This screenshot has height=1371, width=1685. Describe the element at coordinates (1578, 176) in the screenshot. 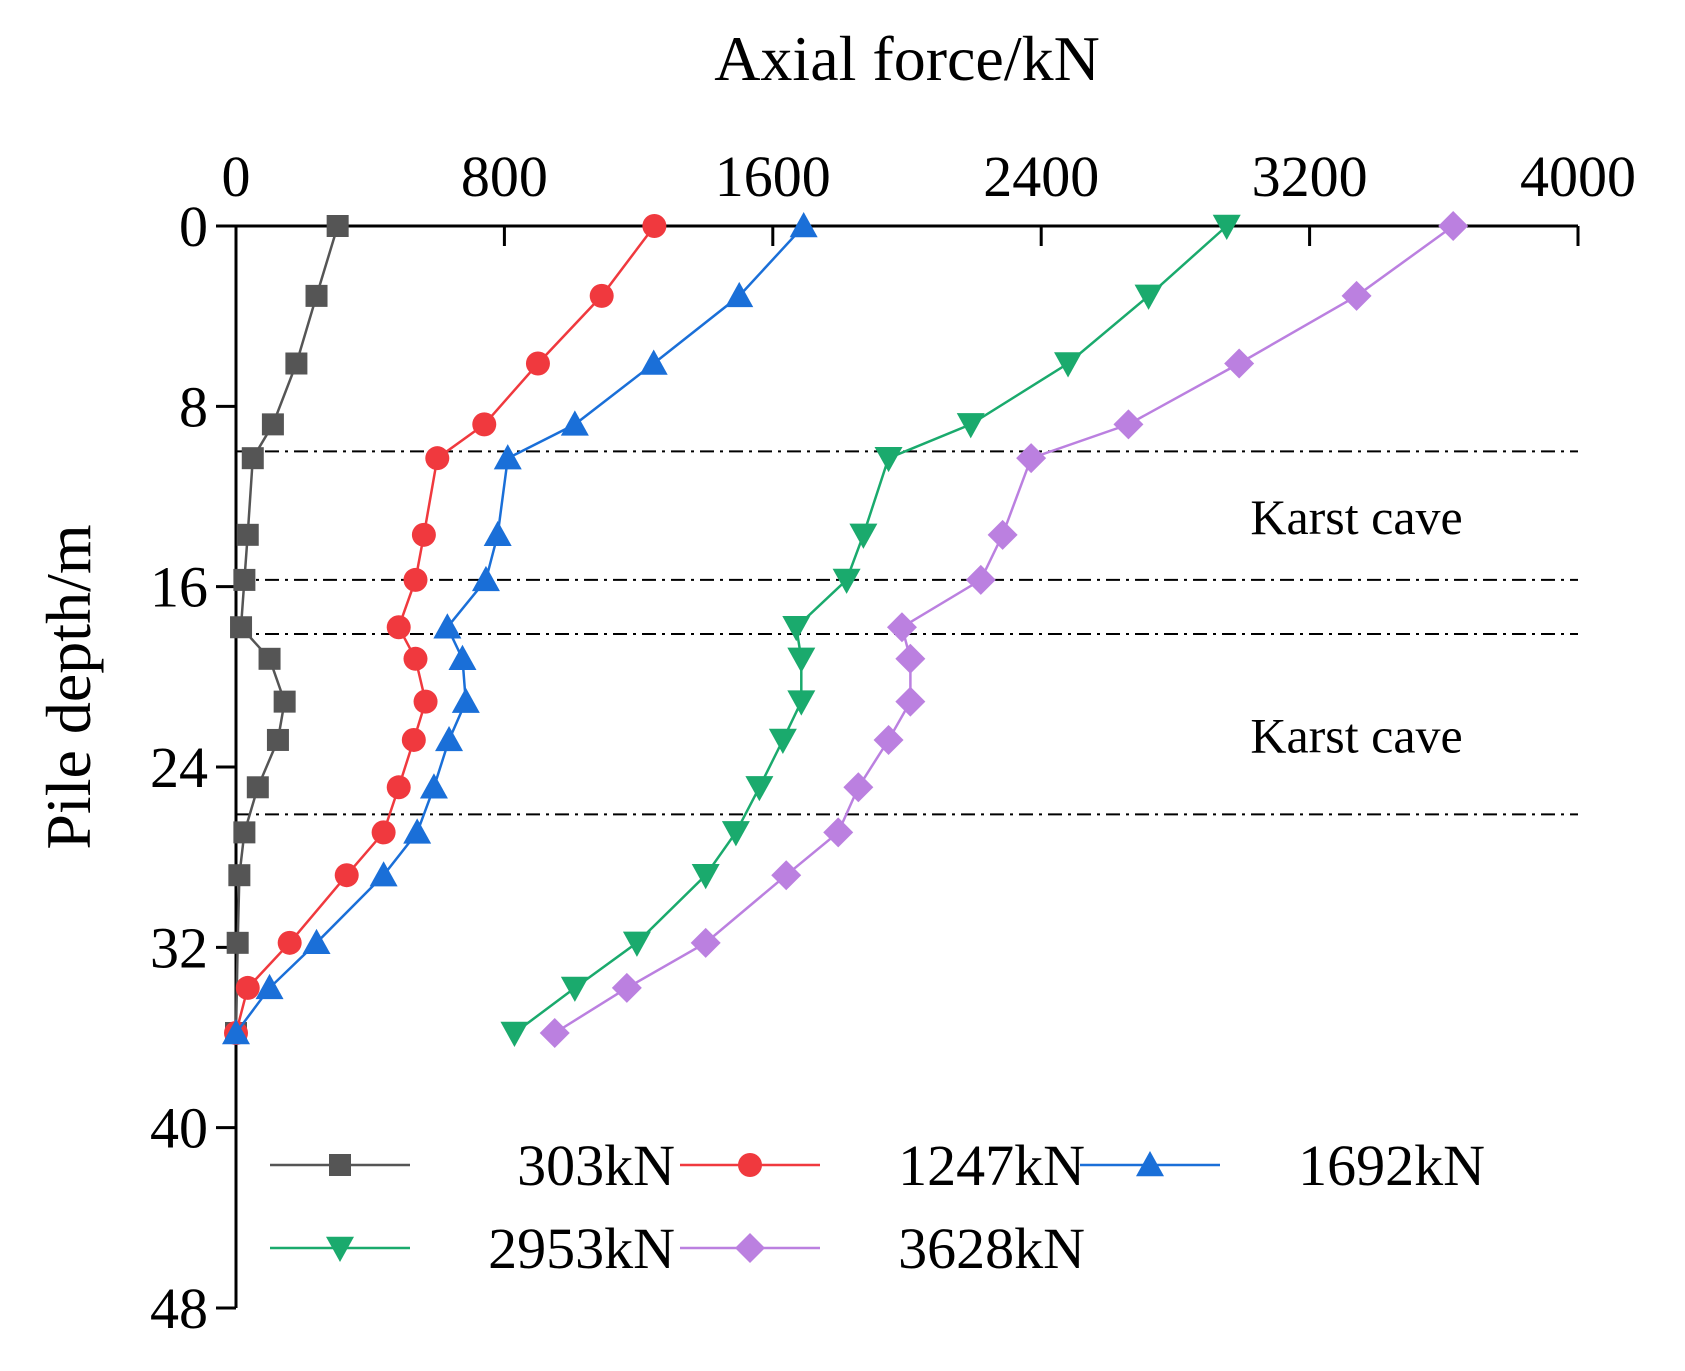

I see `x-tick-label: 4000` at that location.